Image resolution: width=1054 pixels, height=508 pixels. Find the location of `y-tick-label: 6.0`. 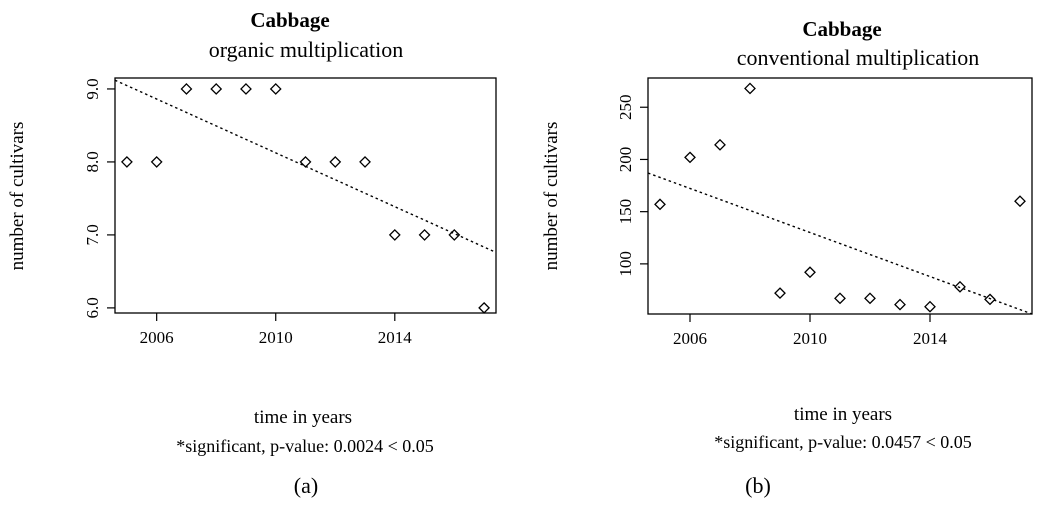

y-tick-label: 6.0 is located at coordinates (92, 307).